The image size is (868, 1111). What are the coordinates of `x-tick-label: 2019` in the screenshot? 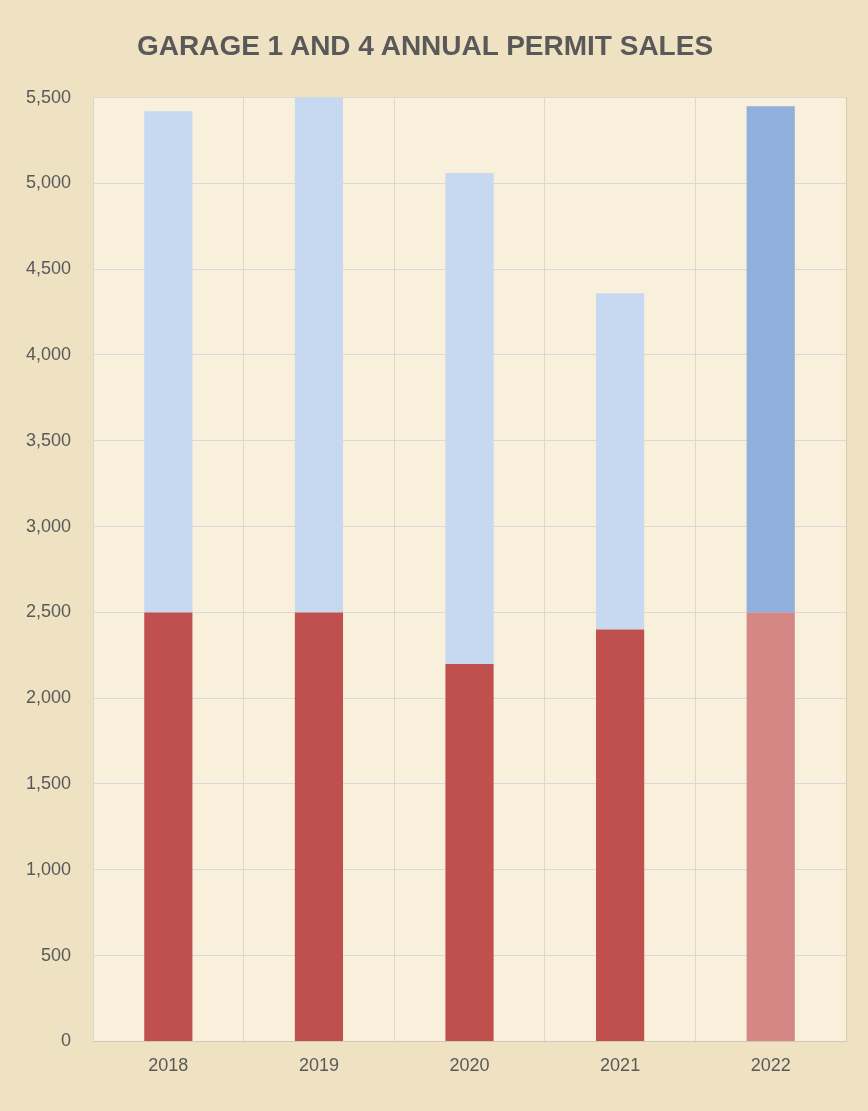 It's located at (318, 1065).